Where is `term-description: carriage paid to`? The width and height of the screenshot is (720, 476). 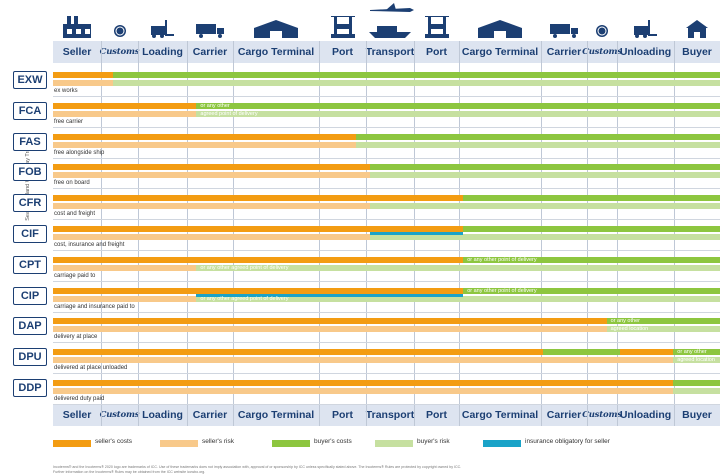 term-description: carriage paid to is located at coordinates (75, 275).